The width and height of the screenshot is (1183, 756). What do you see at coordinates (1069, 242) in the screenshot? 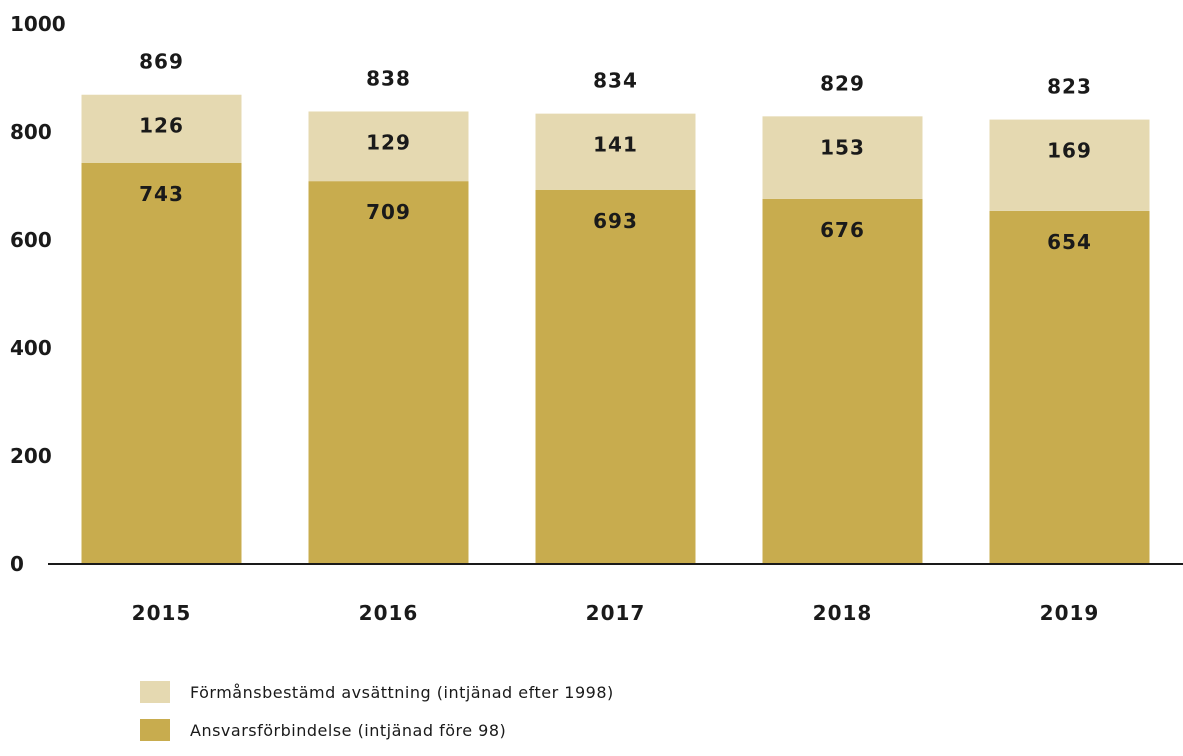
I see `data-label-2019-series-0: 654` at bounding box center [1069, 242].